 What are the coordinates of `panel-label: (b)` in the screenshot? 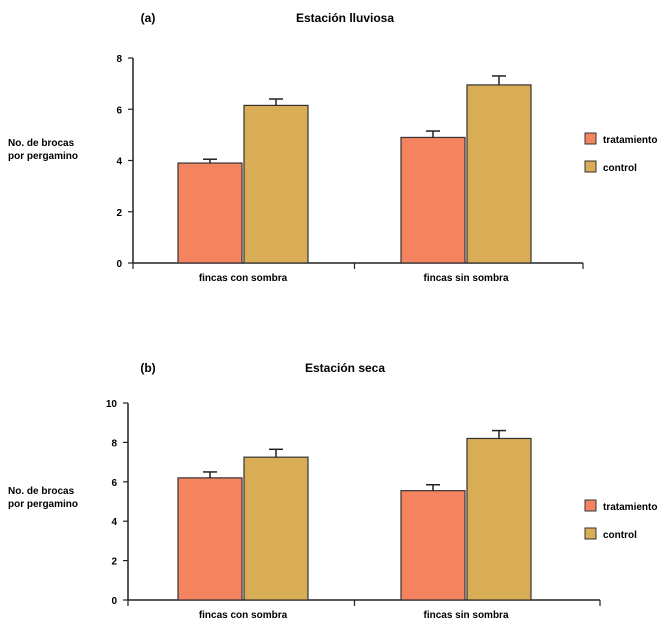 It's located at (147, 368).